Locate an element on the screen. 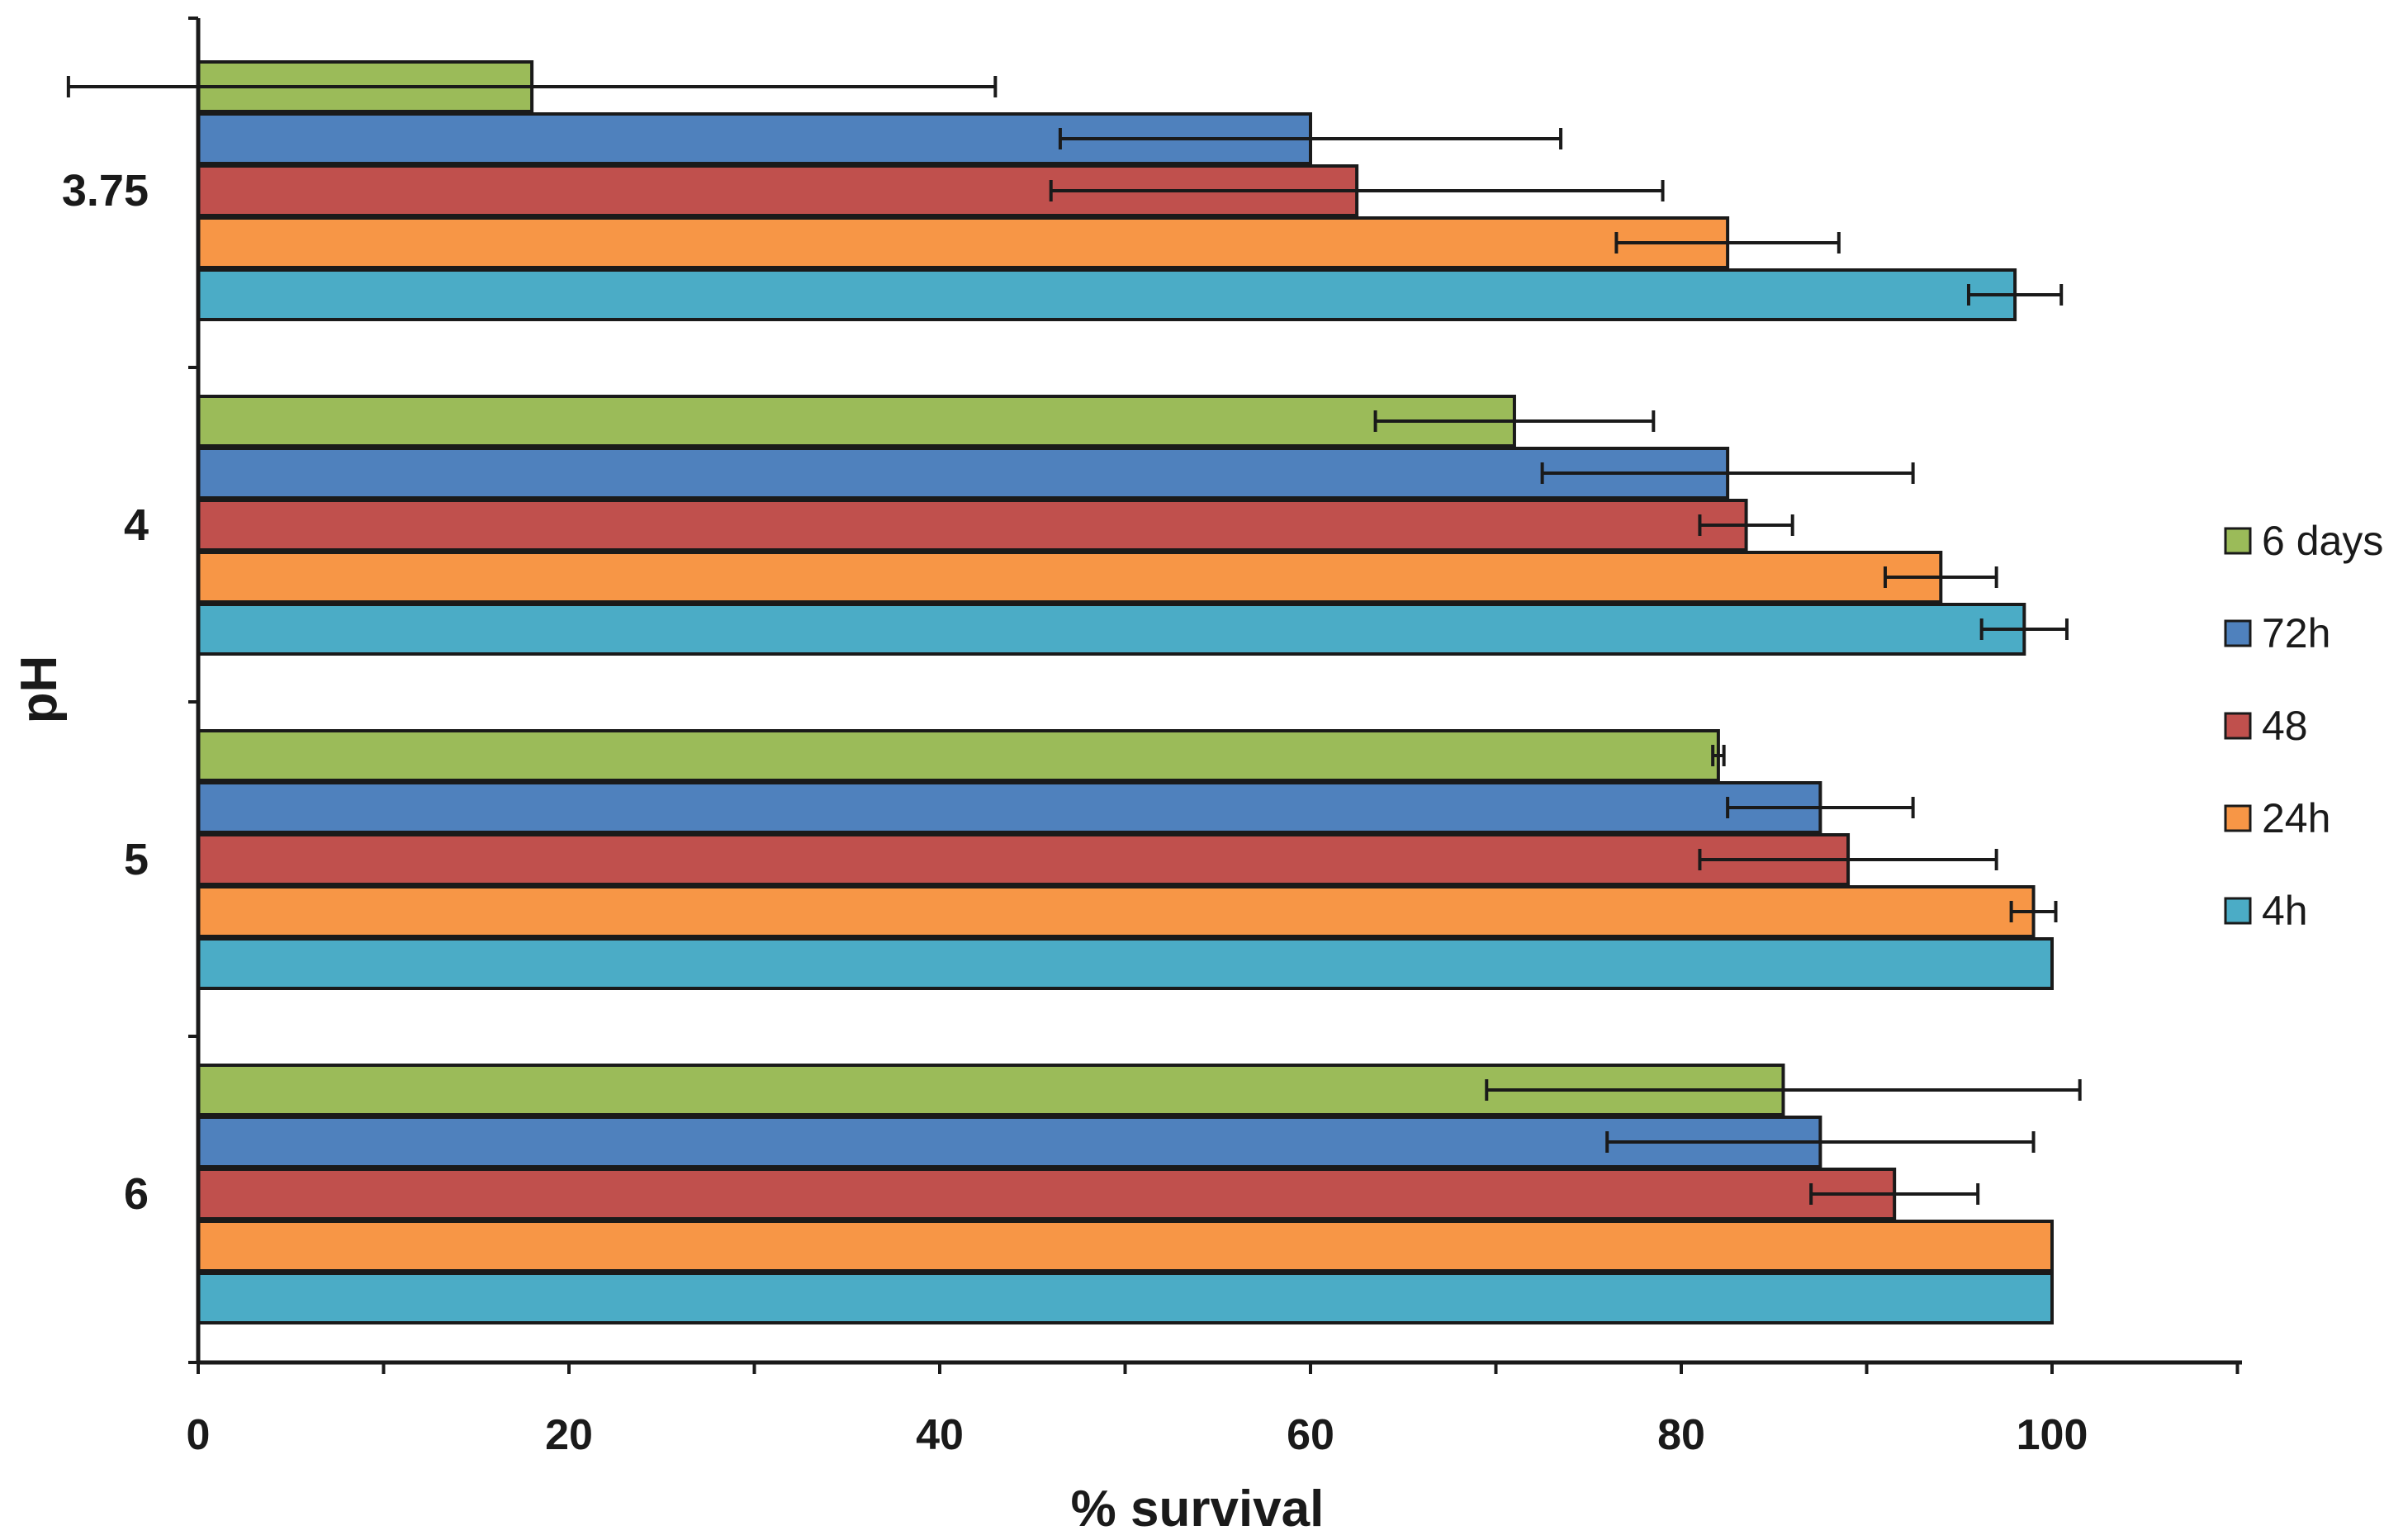 The image size is (2403, 1540). legend-item-24h: 24h is located at coordinates (2277, 818).